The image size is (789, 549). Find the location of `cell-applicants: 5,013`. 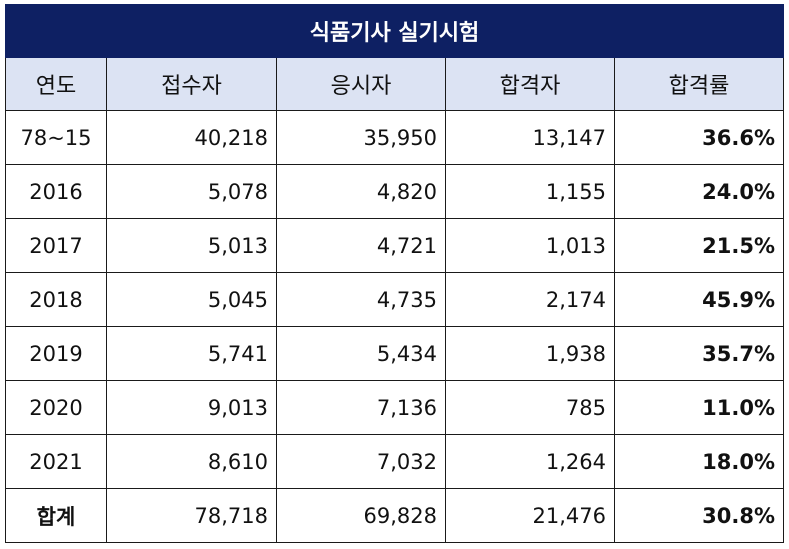

cell-applicants: 5,013 is located at coordinates (191, 245).